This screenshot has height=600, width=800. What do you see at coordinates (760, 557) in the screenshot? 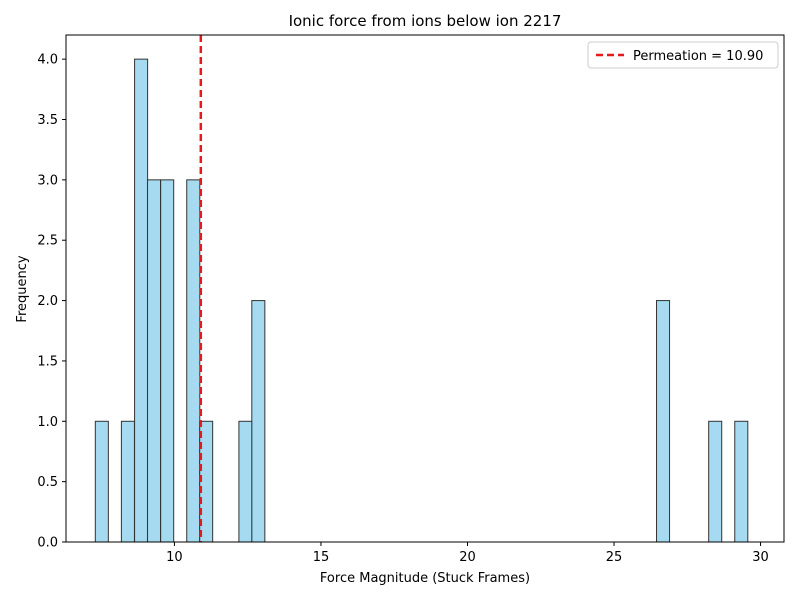
I see `x-tick-label-4: 30` at bounding box center [760, 557].